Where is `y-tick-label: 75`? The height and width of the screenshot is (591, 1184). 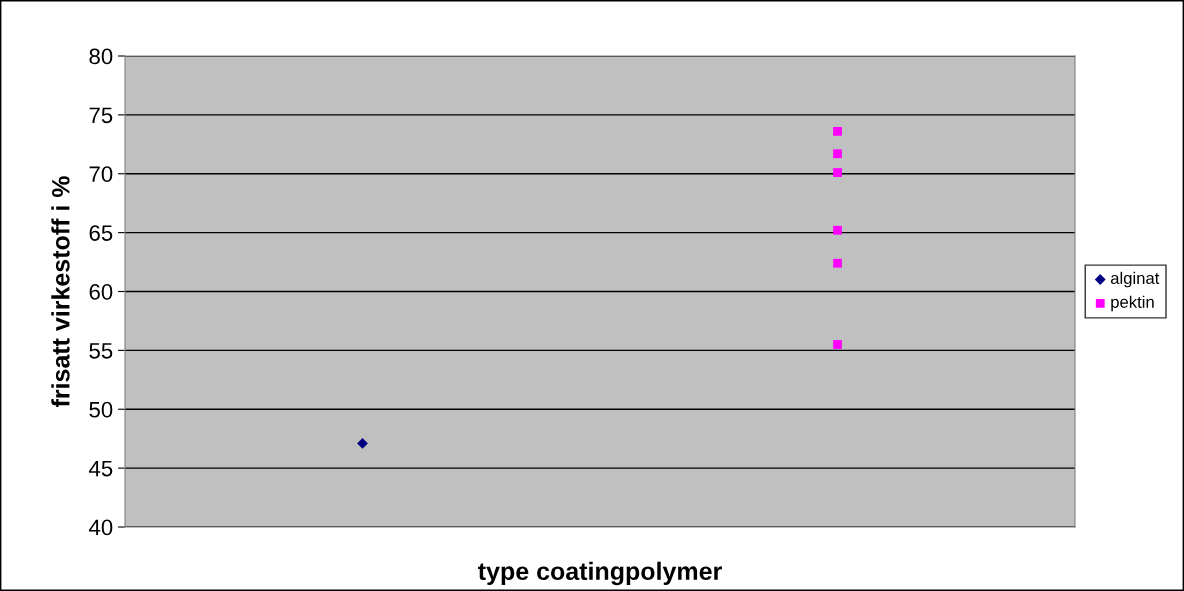
y-tick-label: 75 is located at coordinates (101, 115).